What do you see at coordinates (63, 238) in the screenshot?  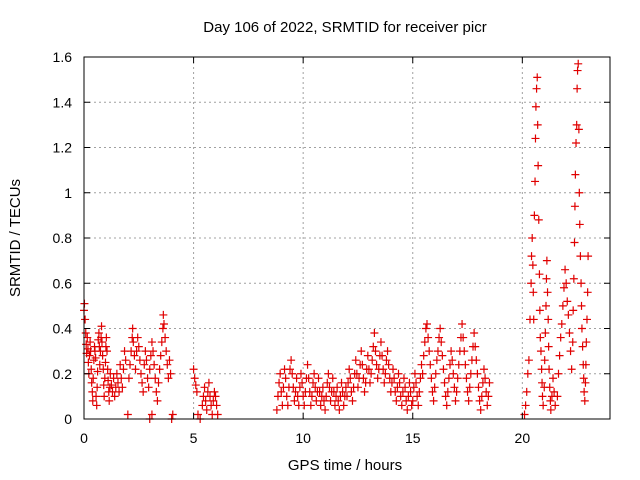 I see `y-tick-label: 0.8` at bounding box center [63, 238].